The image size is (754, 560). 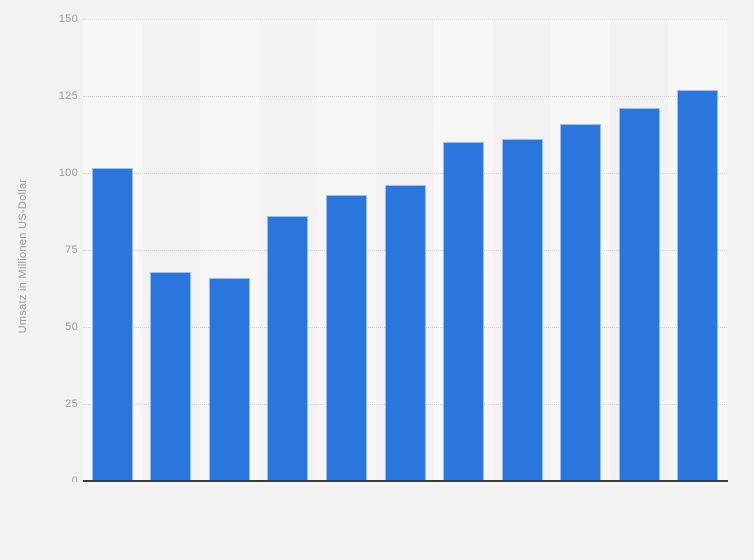 What do you see at coordinates (71, 250) in the screenshot?
I see `y-tick-label-75: 75` at bounding box center [71, 250].